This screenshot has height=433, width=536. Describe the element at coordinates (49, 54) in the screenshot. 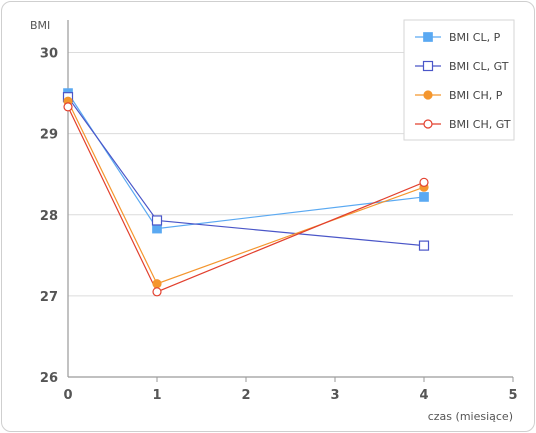

I see `y-tick-label-4: 30` at that location.